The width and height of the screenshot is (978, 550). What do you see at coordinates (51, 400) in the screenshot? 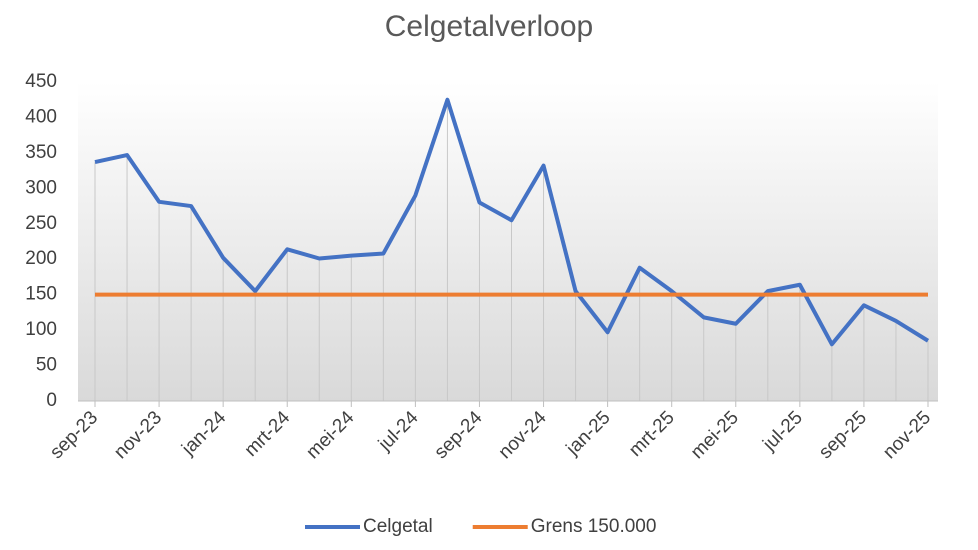
I see `y-tick-label: 0` at bounding box center [51, 400].